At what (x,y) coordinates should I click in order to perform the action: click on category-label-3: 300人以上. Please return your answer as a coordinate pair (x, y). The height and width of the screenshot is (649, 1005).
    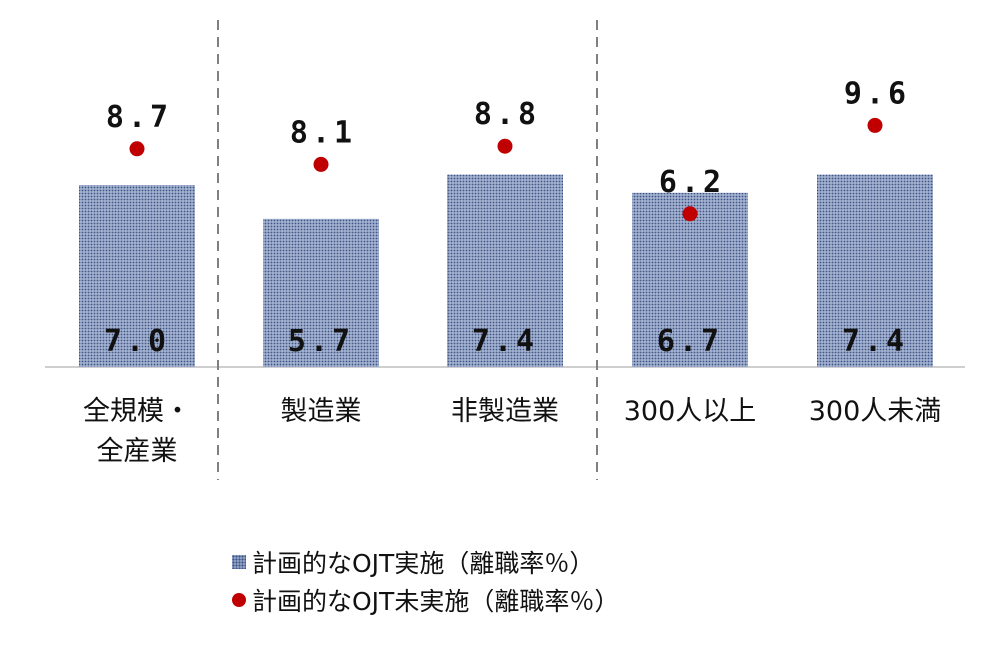
    Looking at the image, I should click on (690, 411).